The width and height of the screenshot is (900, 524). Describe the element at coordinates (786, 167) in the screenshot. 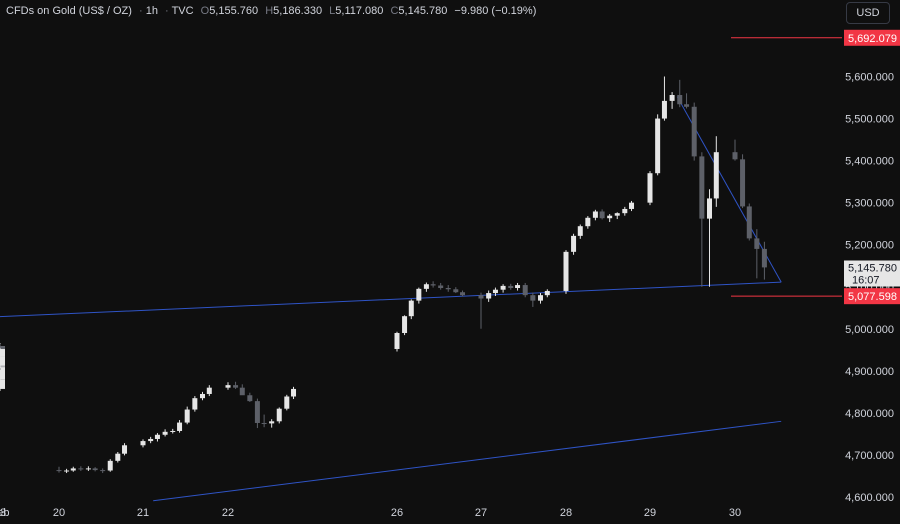

I see `horizontal-levels-layer` at that location.